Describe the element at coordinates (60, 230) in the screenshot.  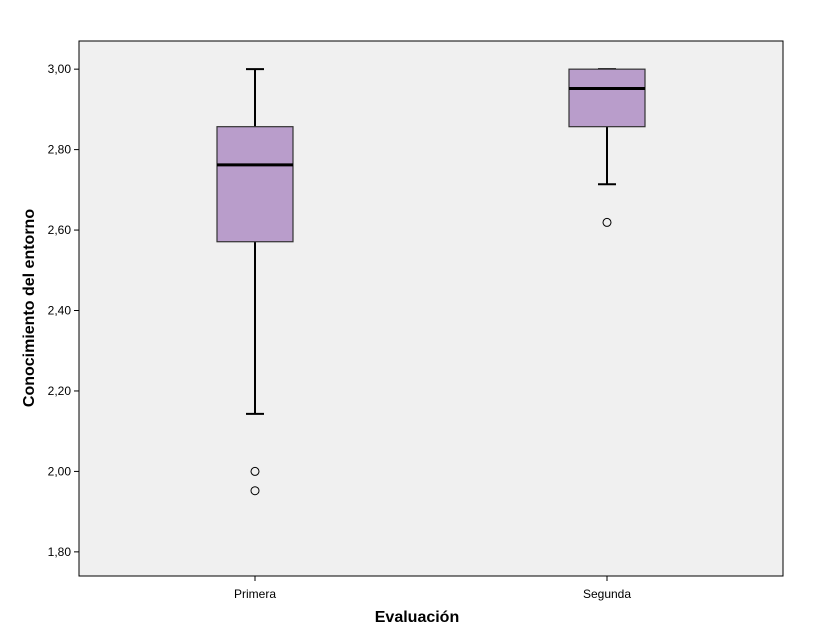
I see `y-tick-label: 2,60` at that location.